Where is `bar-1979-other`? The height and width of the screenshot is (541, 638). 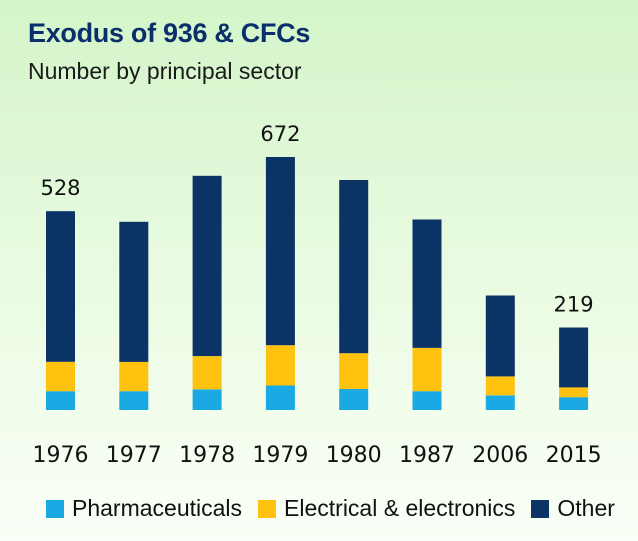 bar-1979-other is located at coordinates (280, 251).